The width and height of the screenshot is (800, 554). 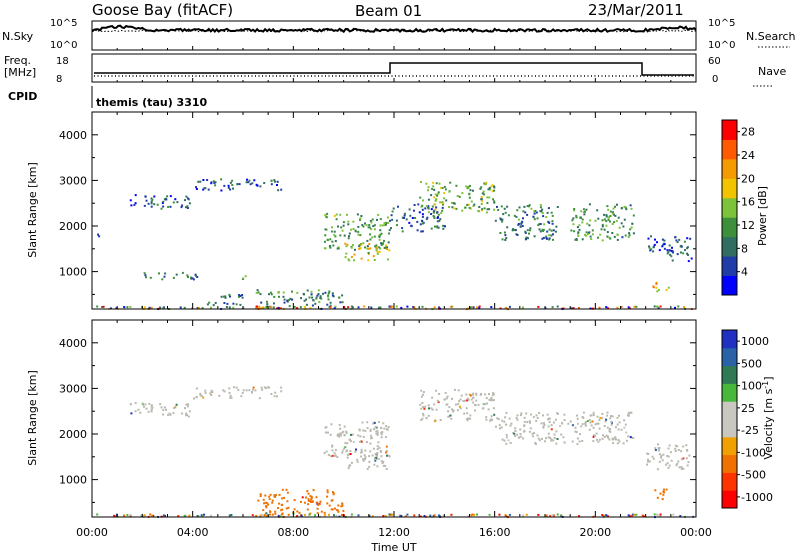 I want to click on beam-title: Beam 01, so click(x=388, y=11).